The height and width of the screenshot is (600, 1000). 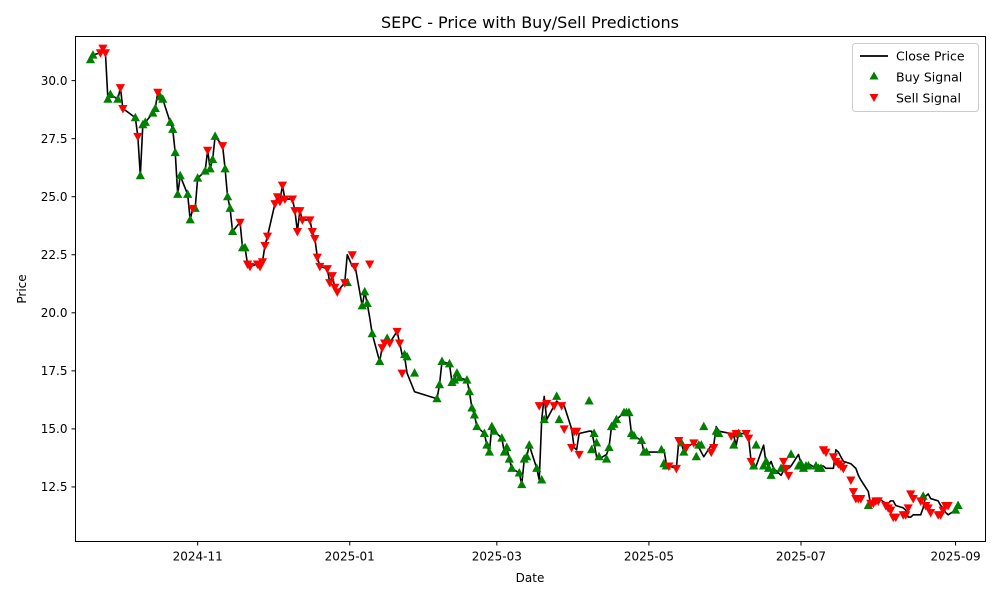 I want to click on y-tick-label: 17.5, so click(x=54, y=371).